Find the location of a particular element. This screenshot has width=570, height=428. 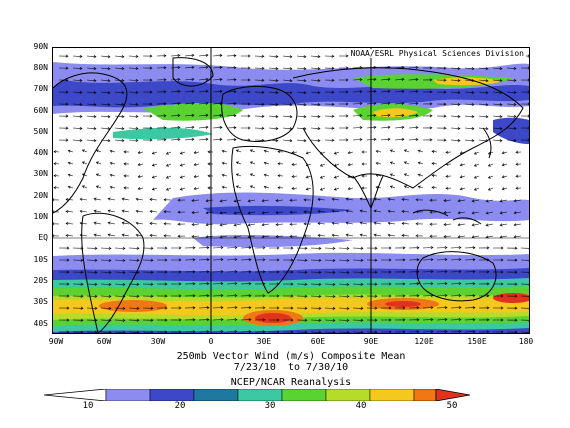

lat-label: 30N is located at coordinates (40, 173).